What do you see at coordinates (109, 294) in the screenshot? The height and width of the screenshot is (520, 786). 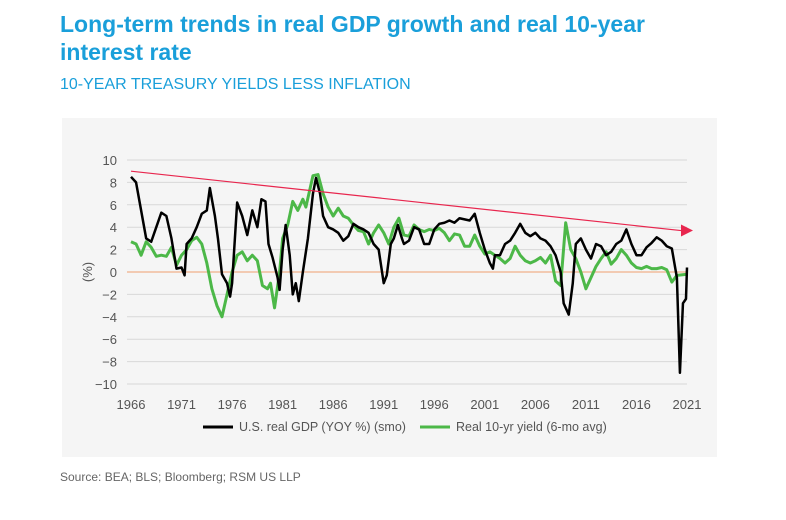 I see `y-tick-label: −2` at bounding box center [109, 294].